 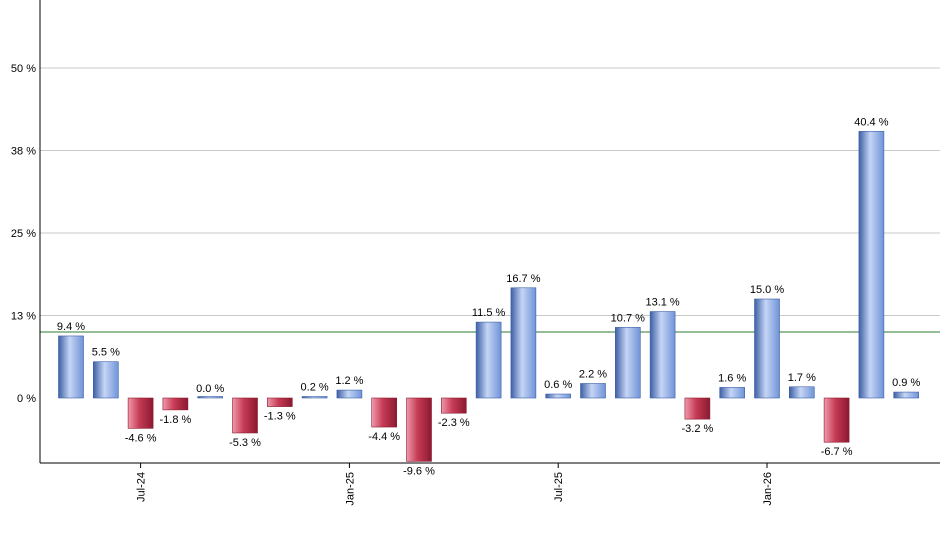 What do you see at coordinates (662, 303) in the screenshot?
I see `data-label: 13.1 %` at bounding box center [662, 303].